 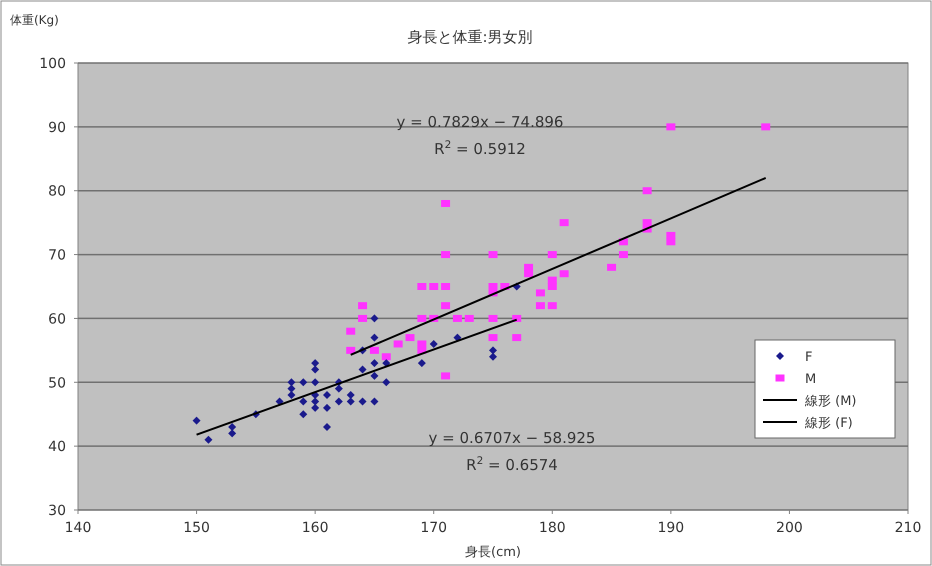 I want to click on y-tick-label: 70, so click(x=57, y=256).